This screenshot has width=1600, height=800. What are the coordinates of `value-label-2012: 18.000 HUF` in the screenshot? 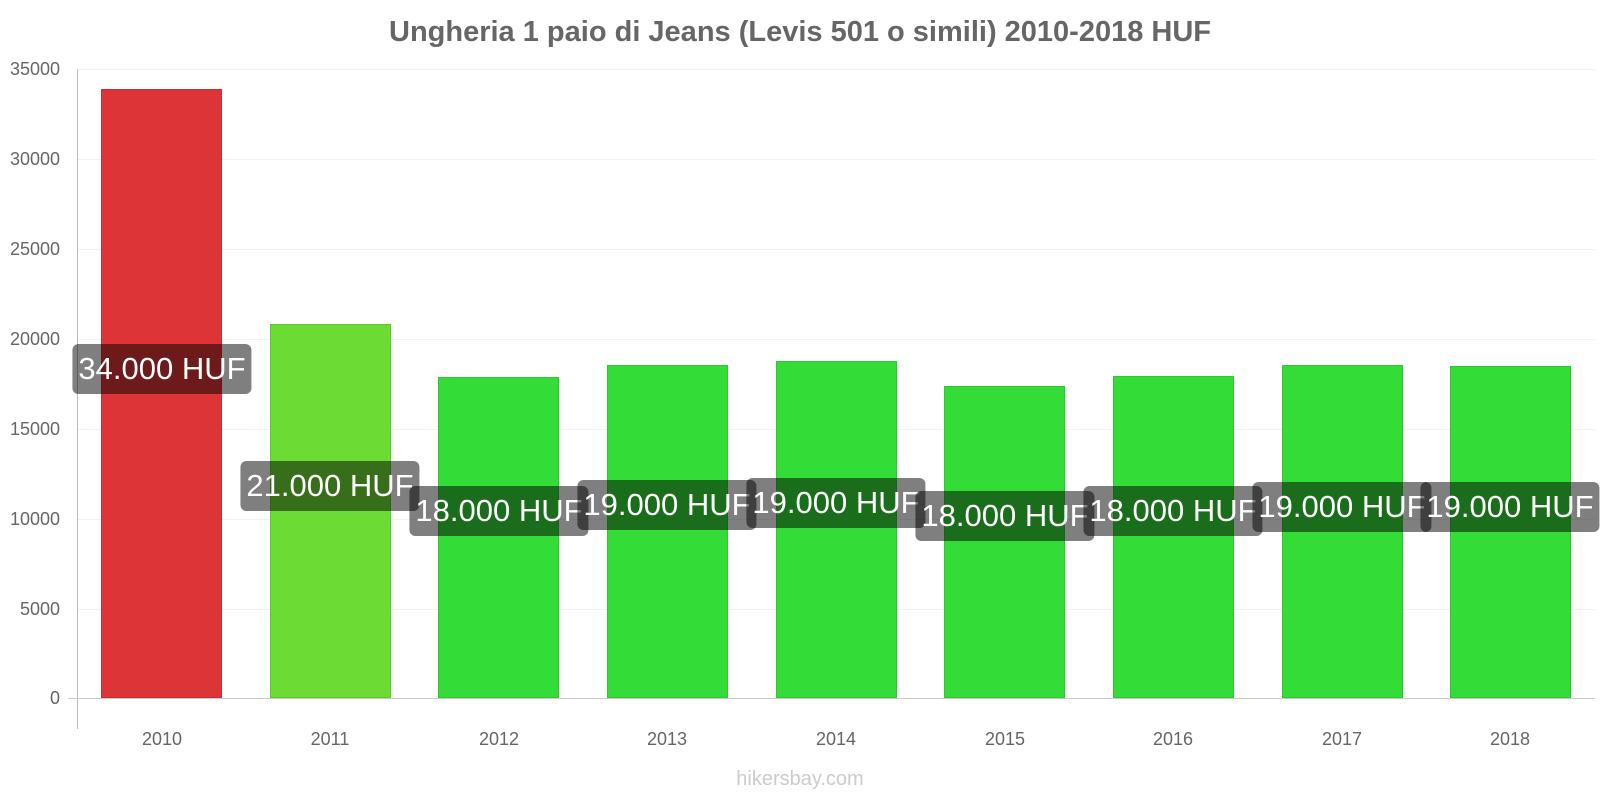 It's located at (499, 511).